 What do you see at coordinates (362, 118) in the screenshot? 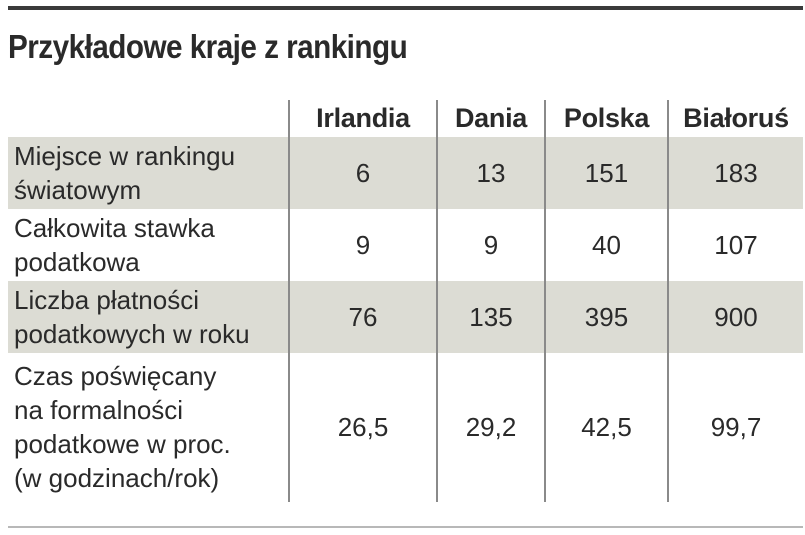
I see `header-irlandia: Irlandia` at bounding box center [362, 118].